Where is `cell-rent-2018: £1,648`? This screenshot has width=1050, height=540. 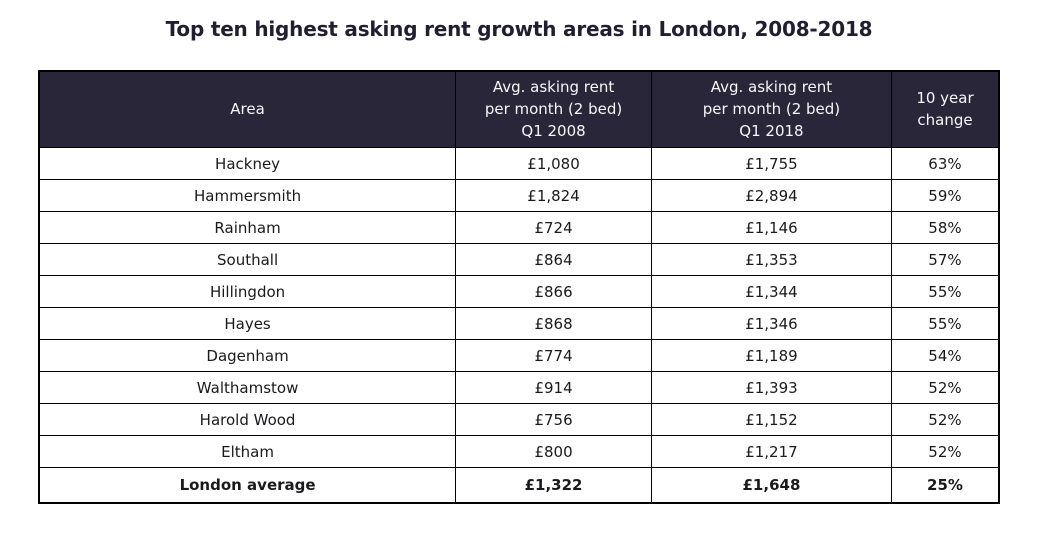 cell-rent-2018: £1,648 is located at coordinates (771, 485).